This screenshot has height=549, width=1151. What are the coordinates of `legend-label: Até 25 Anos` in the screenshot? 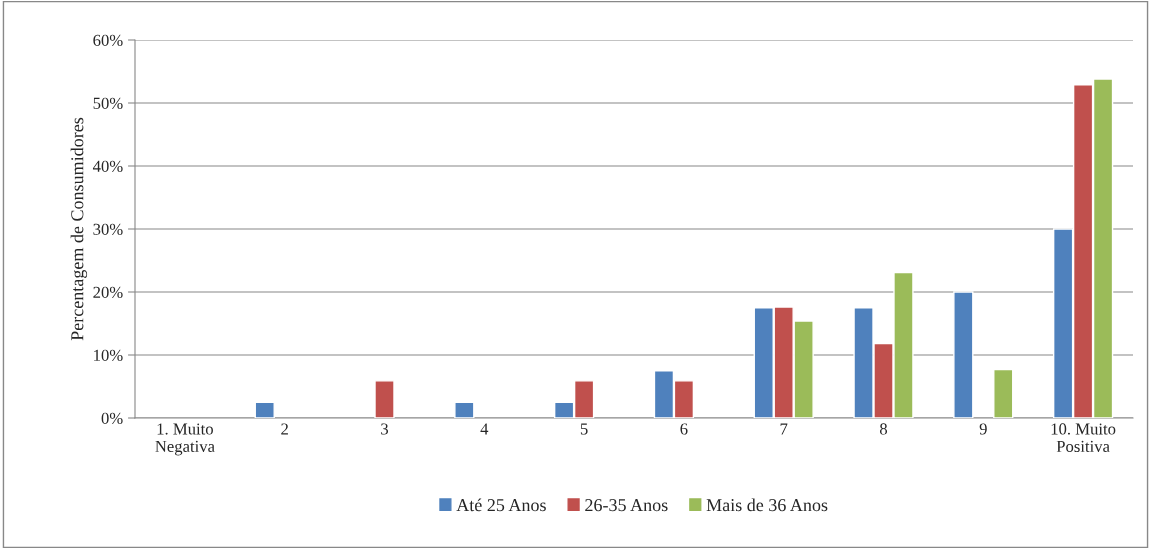 It's located at (501, 505).